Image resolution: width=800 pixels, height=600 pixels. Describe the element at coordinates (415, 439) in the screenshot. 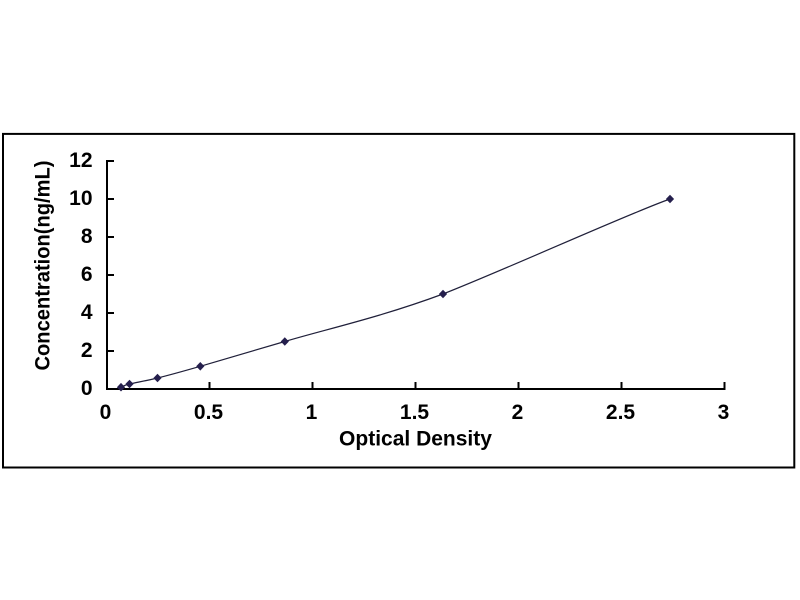

I see `svg-text: Optical Density` at that location.